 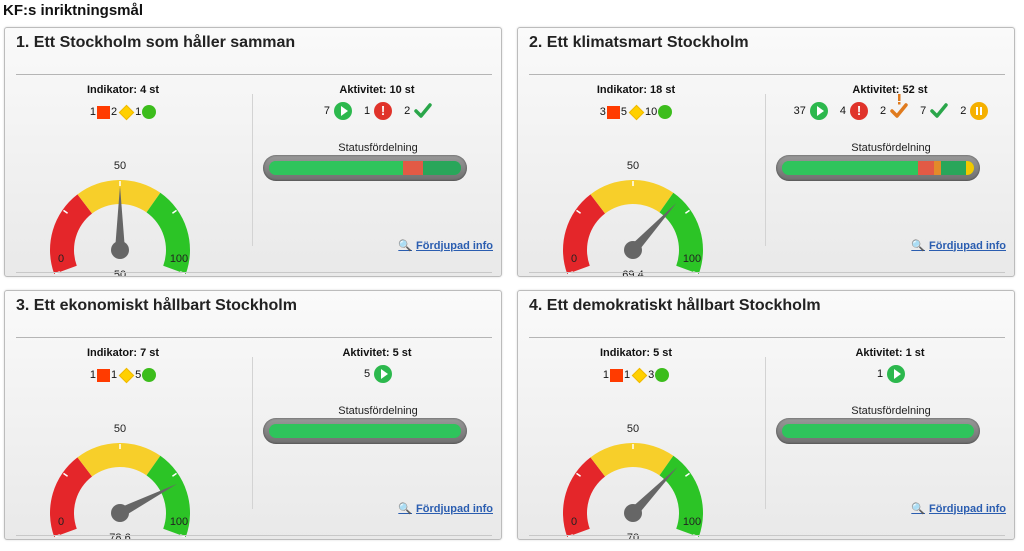 I want to click on indicator-heading: Indikator: 4 st, so click(x=123, y=90).